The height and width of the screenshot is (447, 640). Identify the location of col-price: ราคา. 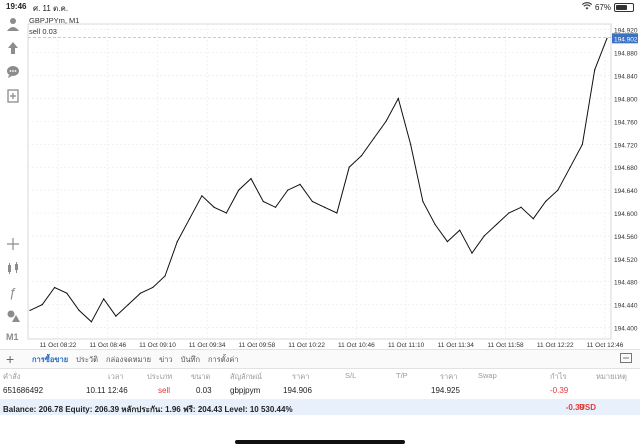
(301, 376).